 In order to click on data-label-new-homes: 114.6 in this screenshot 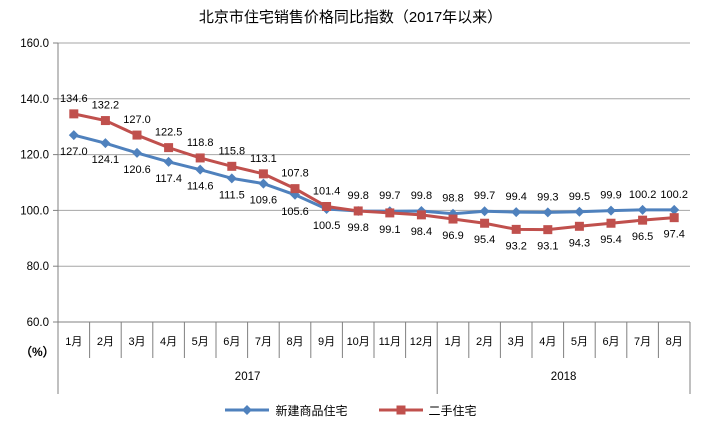, I will do `click(200, 187)`.